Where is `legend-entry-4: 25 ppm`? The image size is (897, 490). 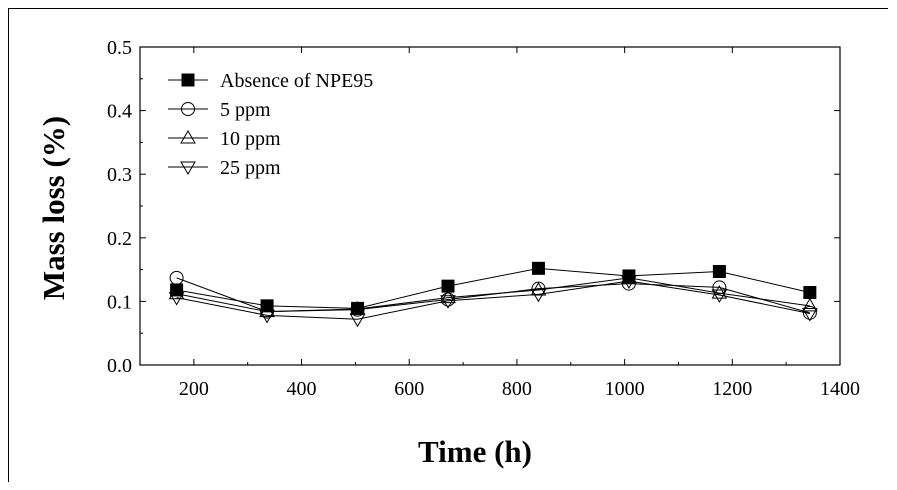
legend-entry-4: 25 ppm is located at coordinates (224, 168).